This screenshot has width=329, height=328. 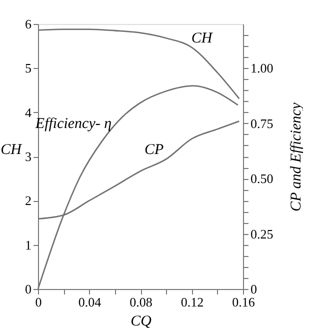 I want to click on y-tick-label: 0, so click(x=28, y=289).